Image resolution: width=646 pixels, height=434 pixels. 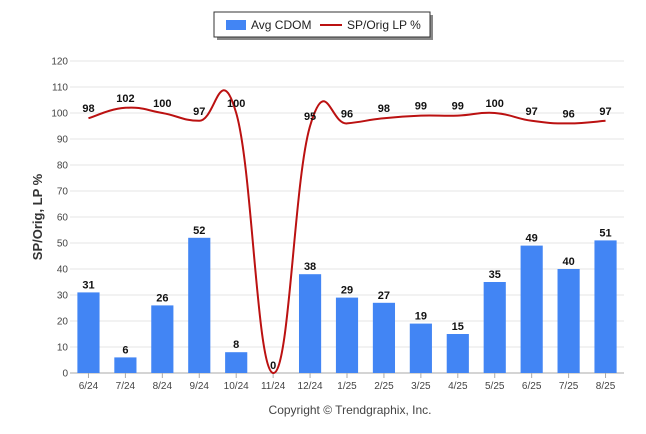 I want to click on y-tick-label: 80, so click(x=63, y=166).